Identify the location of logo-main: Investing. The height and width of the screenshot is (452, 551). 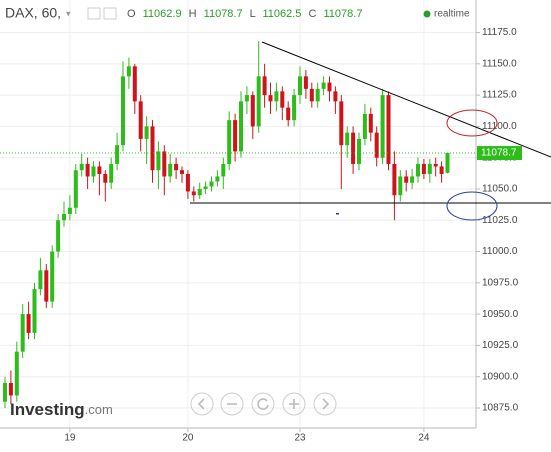
(47, 409).